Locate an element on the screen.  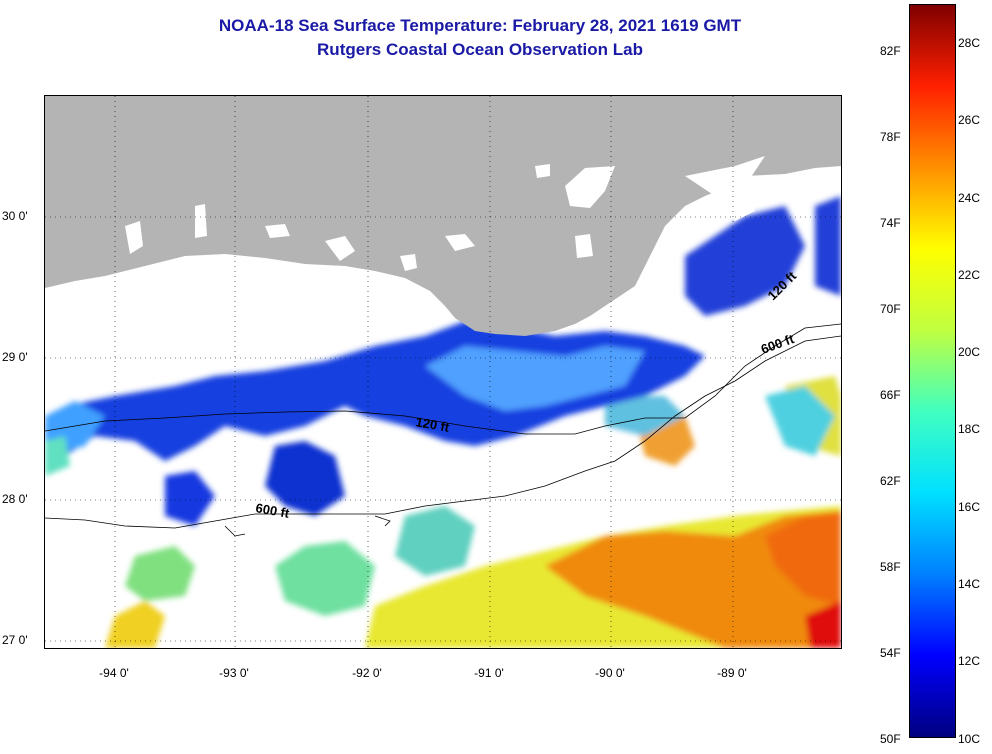
temperature-colorbar is located at coordinates (932, 371).